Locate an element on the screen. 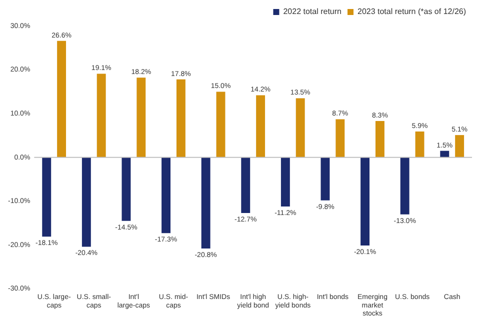 This screenshot has width=480, height=324. legend-label: 2022 total return is located at coordinates (312, 11).